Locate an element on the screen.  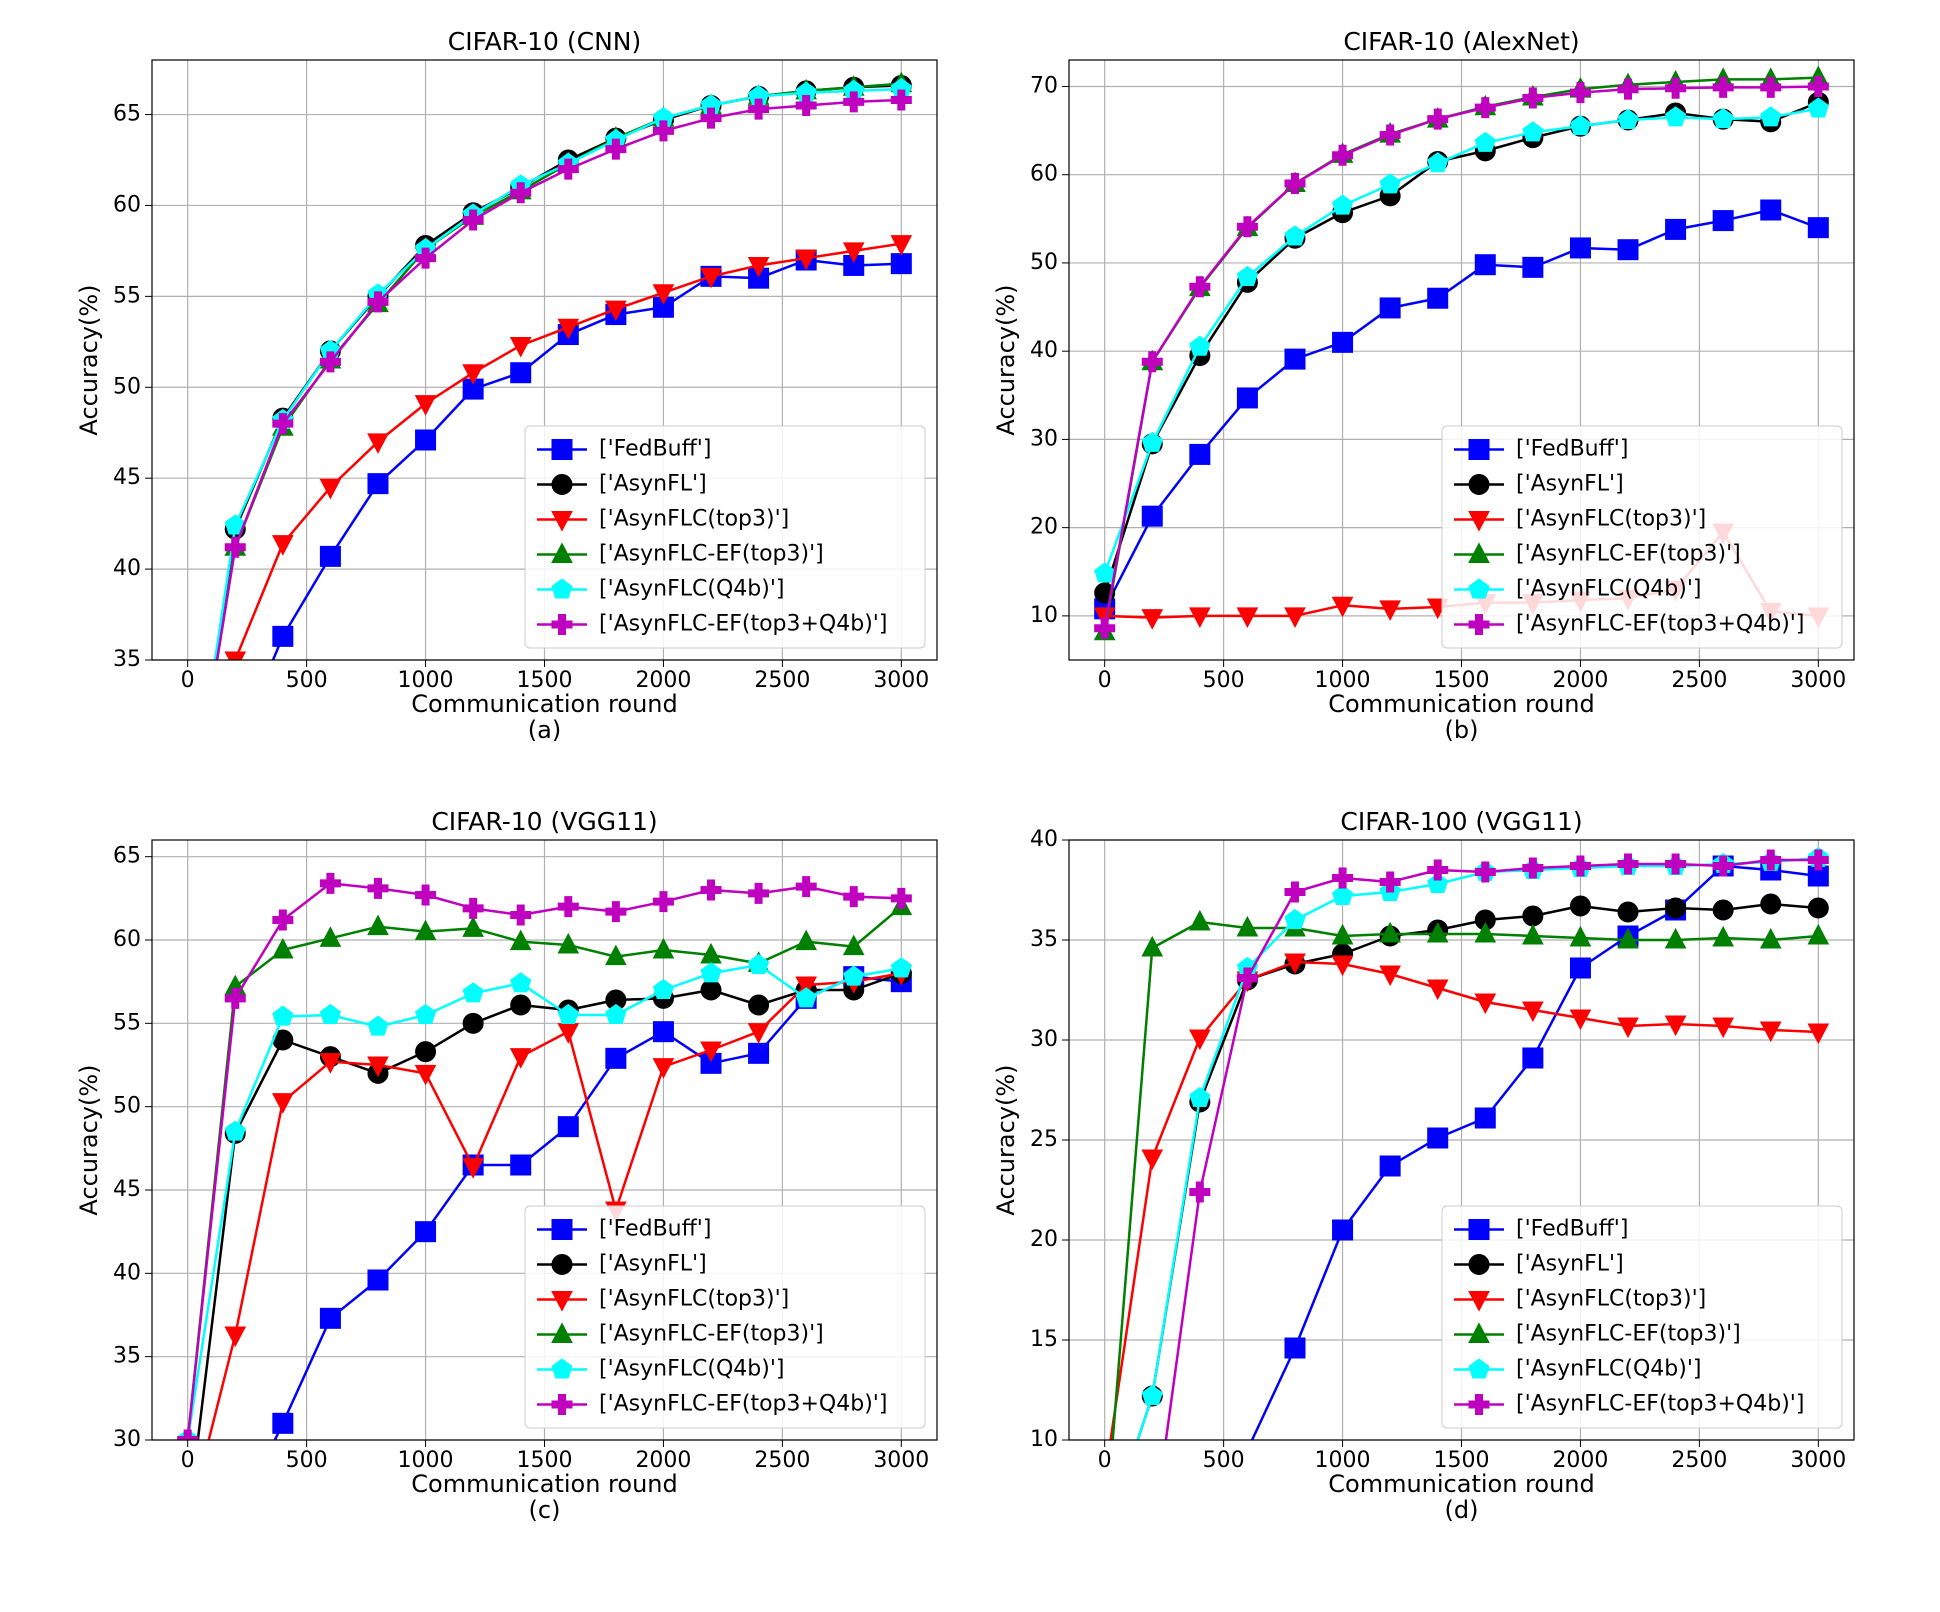
y-tick-label: 35 is located at coordinates (127, 659).